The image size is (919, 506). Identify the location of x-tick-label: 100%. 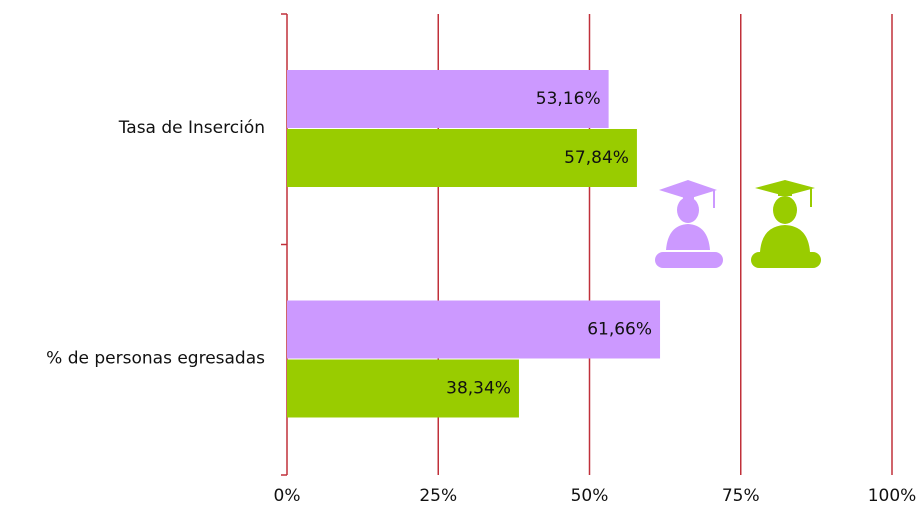
(892, 496).